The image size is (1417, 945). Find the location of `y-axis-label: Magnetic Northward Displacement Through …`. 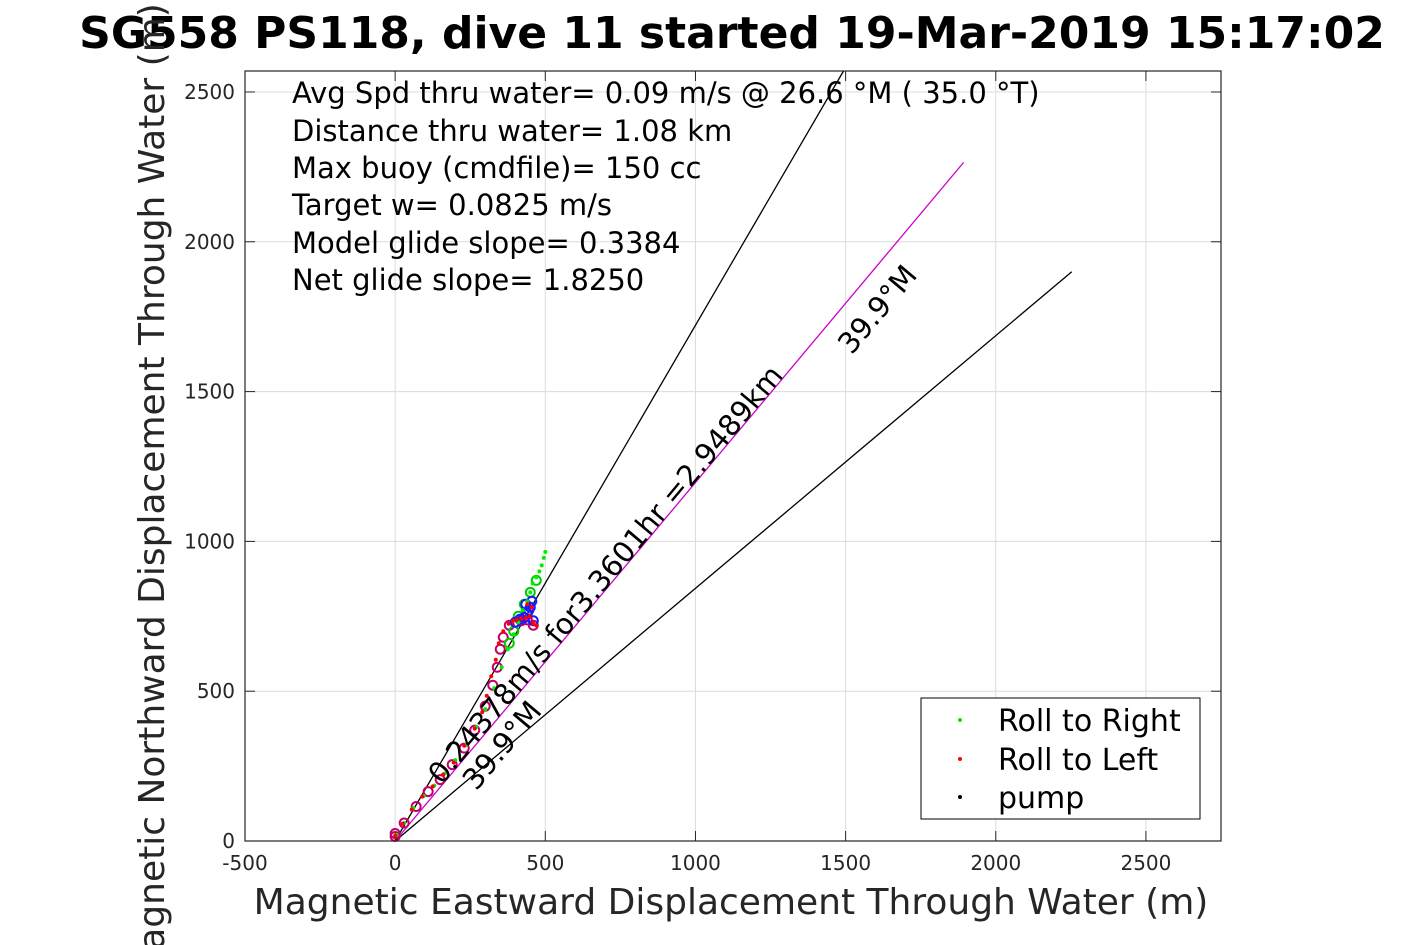

y-axis-label: Magnetic Northward Displacement Through … is located at coordinates (152, 474).